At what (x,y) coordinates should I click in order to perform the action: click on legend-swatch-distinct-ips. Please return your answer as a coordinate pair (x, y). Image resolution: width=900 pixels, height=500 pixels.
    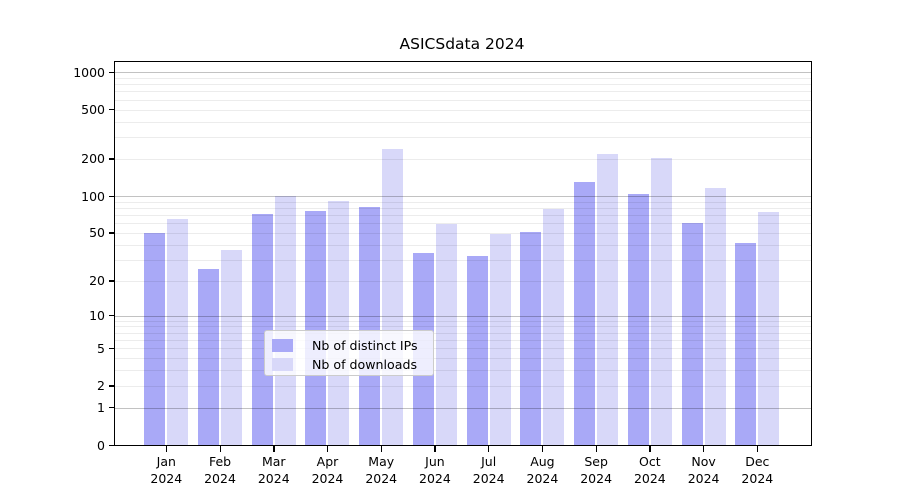
    Looking at the image, I should click on (282, 345).